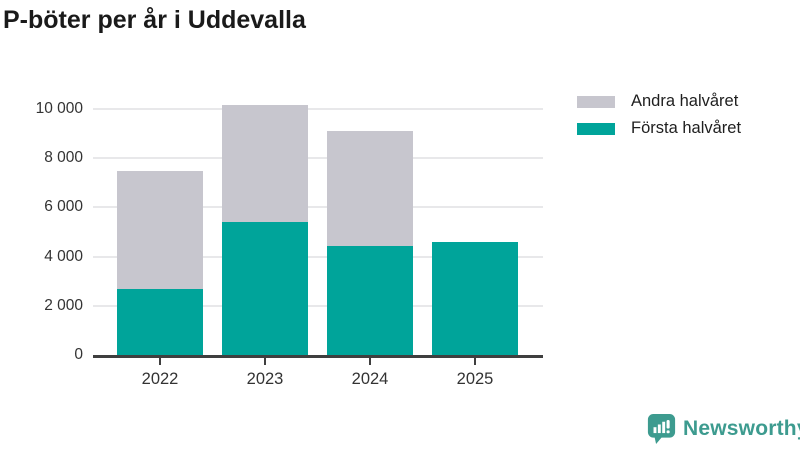 This screenshot has height=450, width=800. I want to click on y-axis-tick-label: 4 000, so click(63, 256).